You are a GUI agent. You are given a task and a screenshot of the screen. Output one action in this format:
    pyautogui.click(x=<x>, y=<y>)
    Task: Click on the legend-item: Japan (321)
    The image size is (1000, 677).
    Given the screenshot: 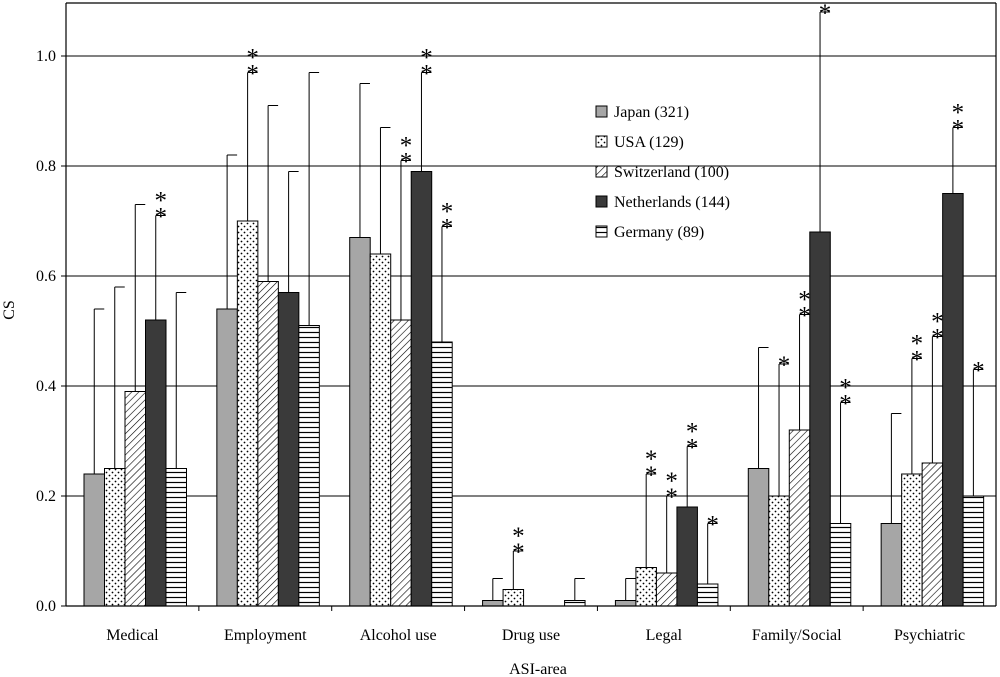 What is the action you would take?
    pyautogui.click(x=642, y=112)
    